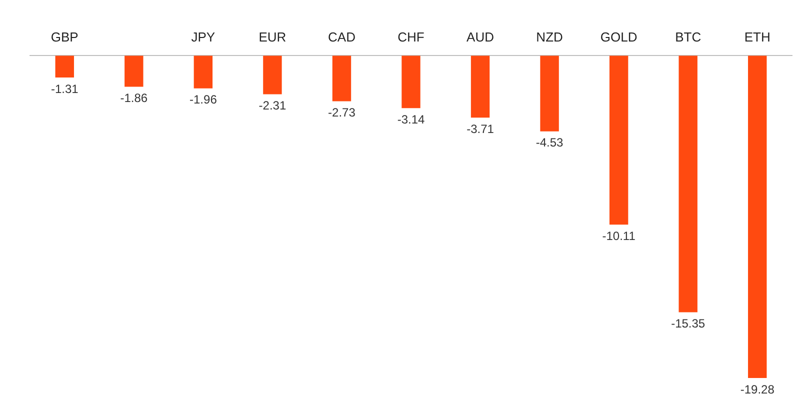 This screenshot has width=812, height=418. What do you see at coordinates (688, 36) in the screenshot?
I see `x-tick-label: BTC` at bounding box center [688, 36].